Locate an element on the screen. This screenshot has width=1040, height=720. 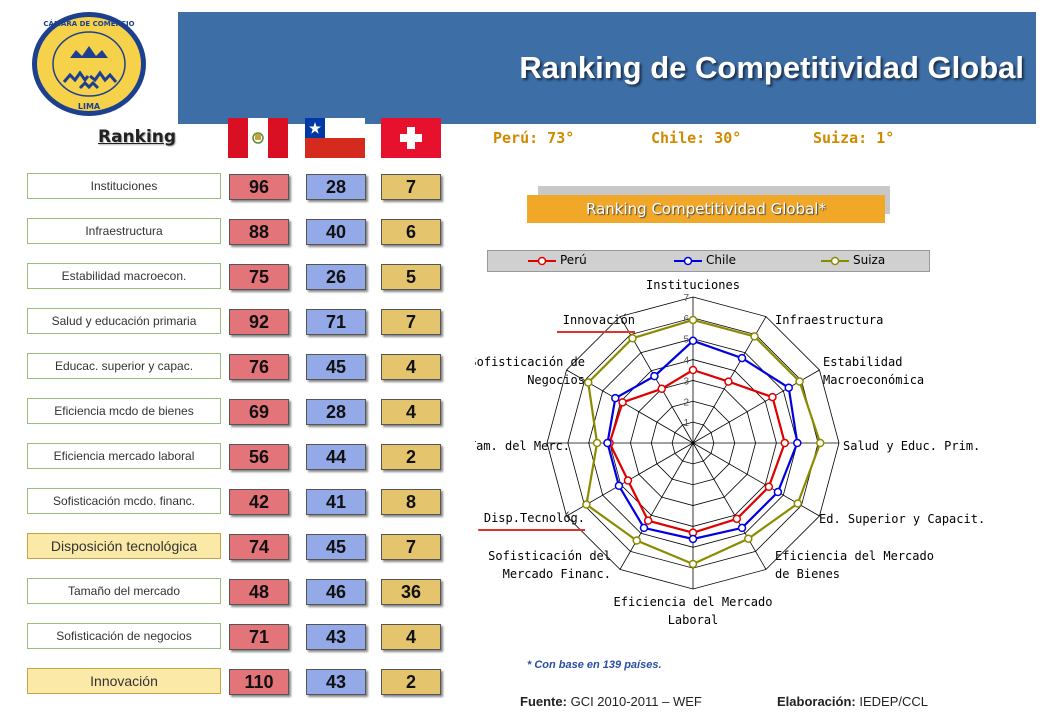
rank-cell-peru: 74 is located at coordinates (259, 547).